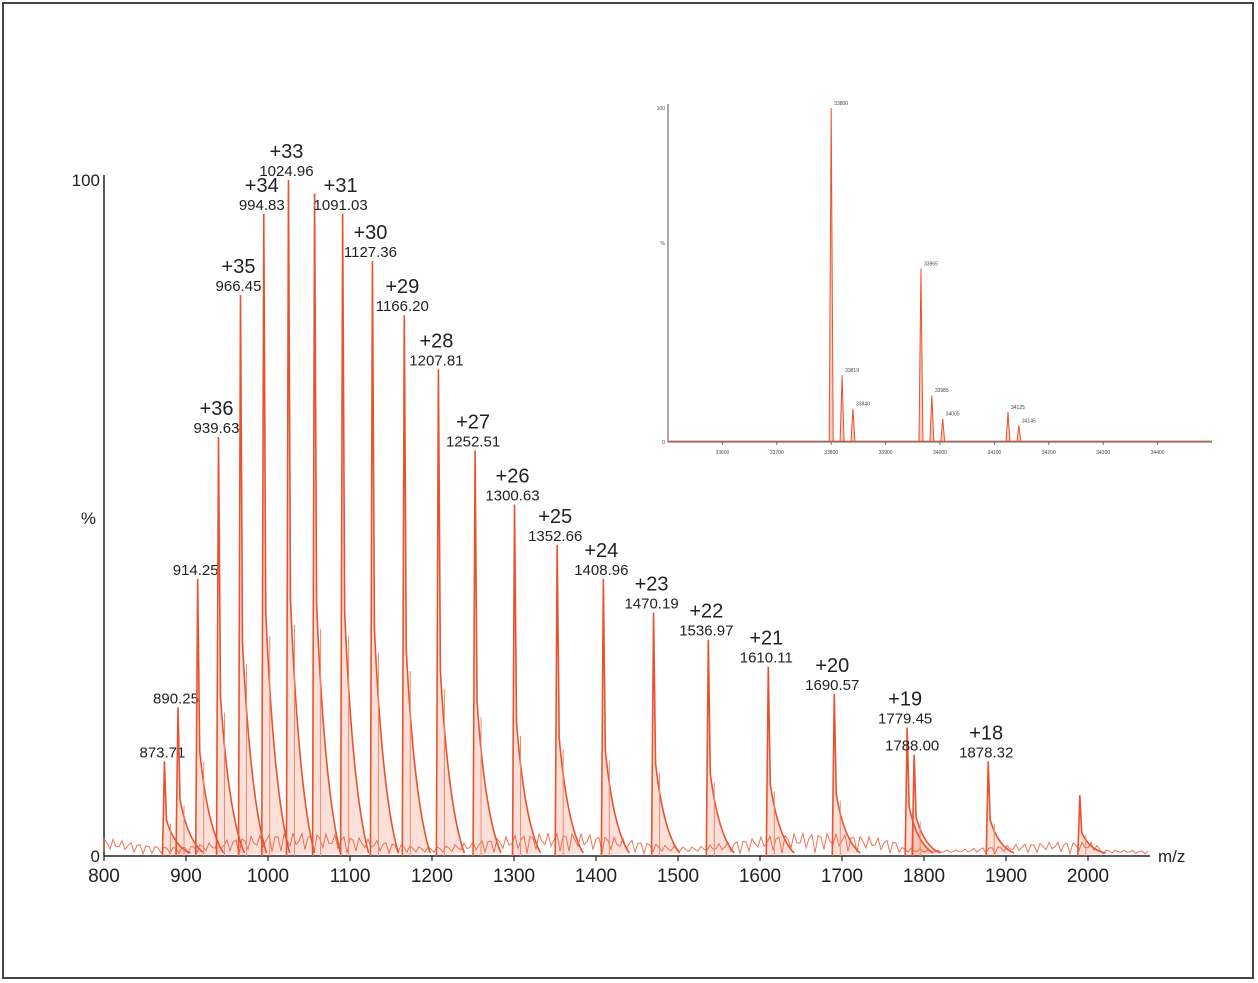 This screenshot has height=983, width=1258. What do you see at coordinates (512, 495) in the screenshot?
I see `peak-mz-label-13: 1300.63` at bounding box center [512, 495].